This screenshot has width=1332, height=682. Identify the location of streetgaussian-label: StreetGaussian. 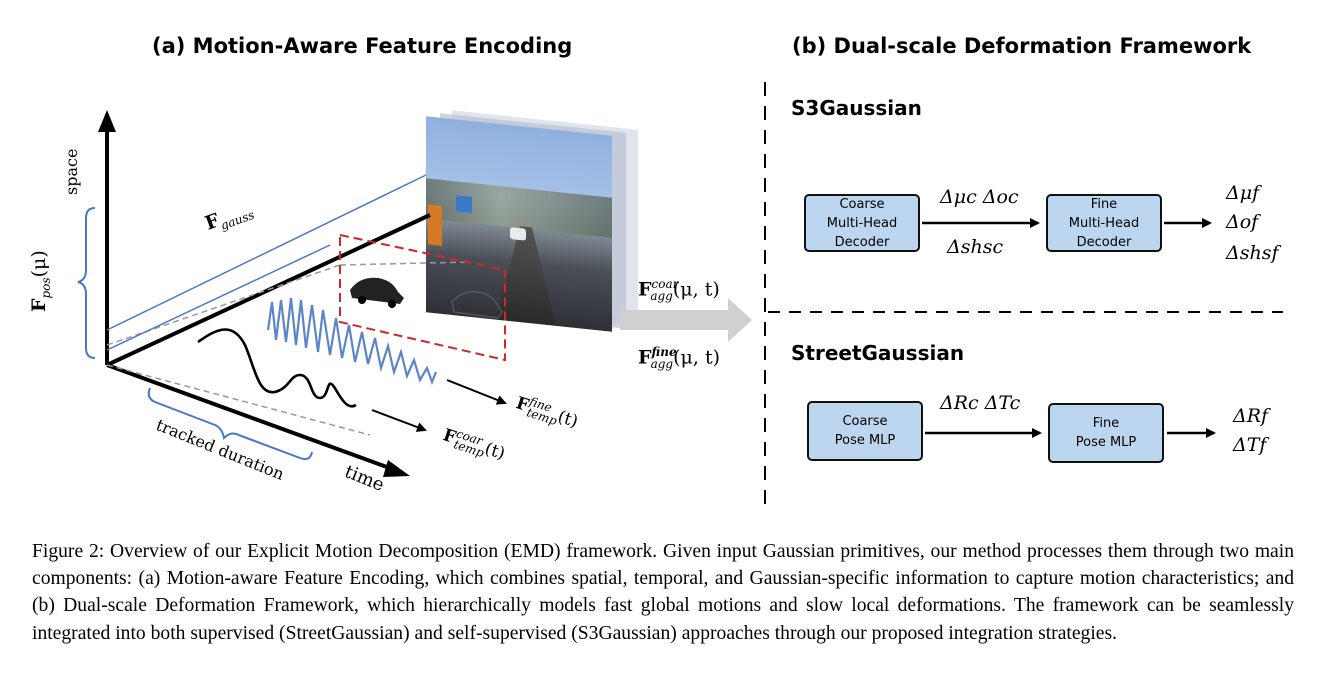
(878, 353).